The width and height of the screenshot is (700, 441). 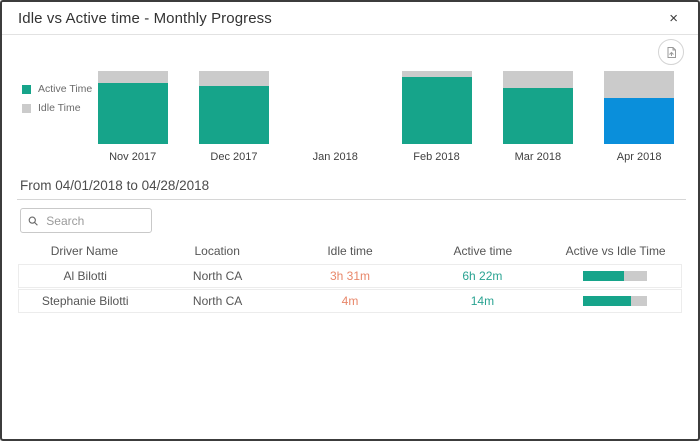 I want to click on chart-category-label: Jan 2018, so click(x=335, y=157).